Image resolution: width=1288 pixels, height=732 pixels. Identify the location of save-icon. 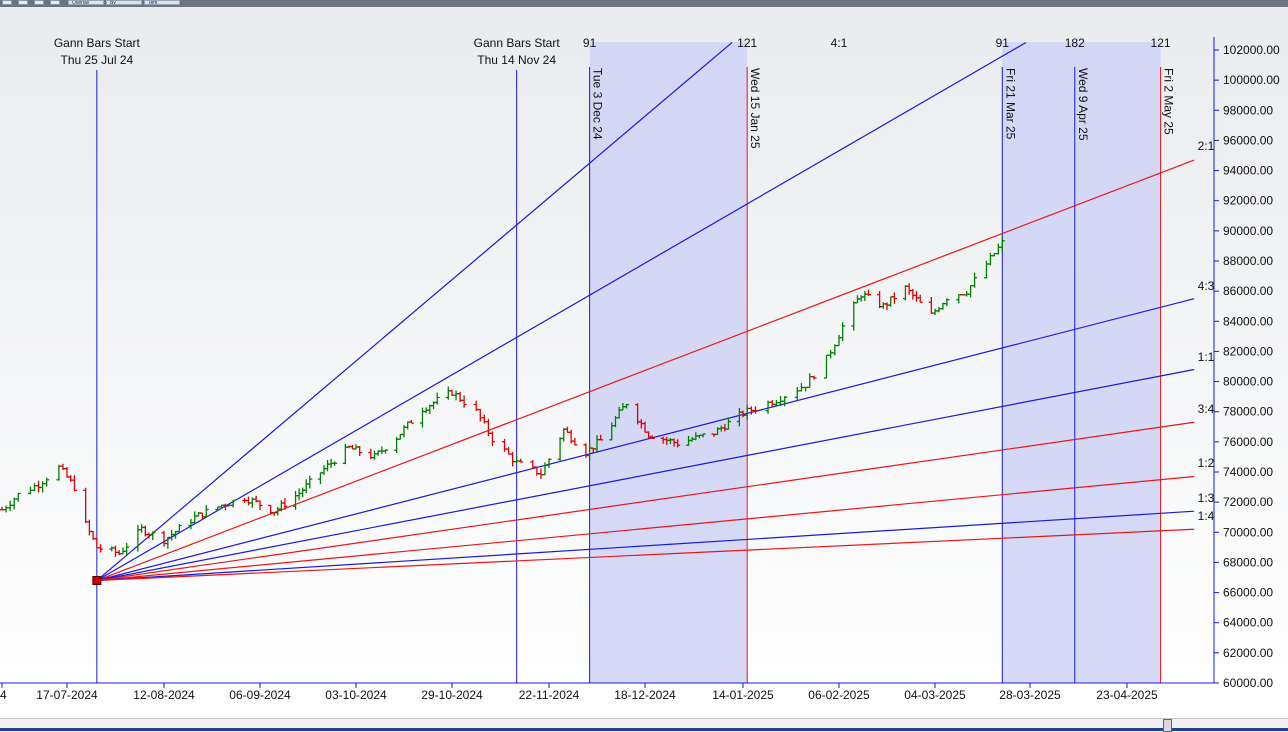
(39, 2).